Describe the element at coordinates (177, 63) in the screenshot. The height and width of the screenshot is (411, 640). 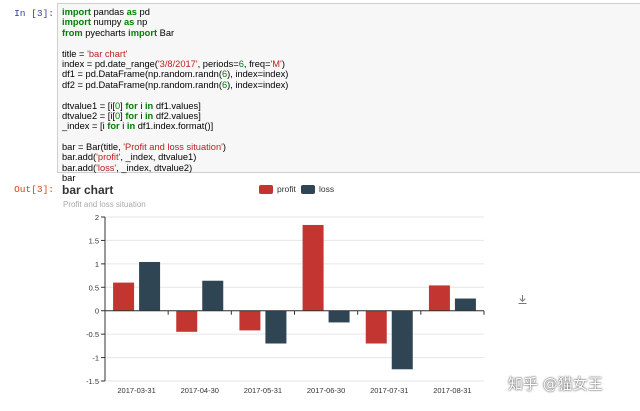
I see `code-token: '3/8/2017'` at that location.